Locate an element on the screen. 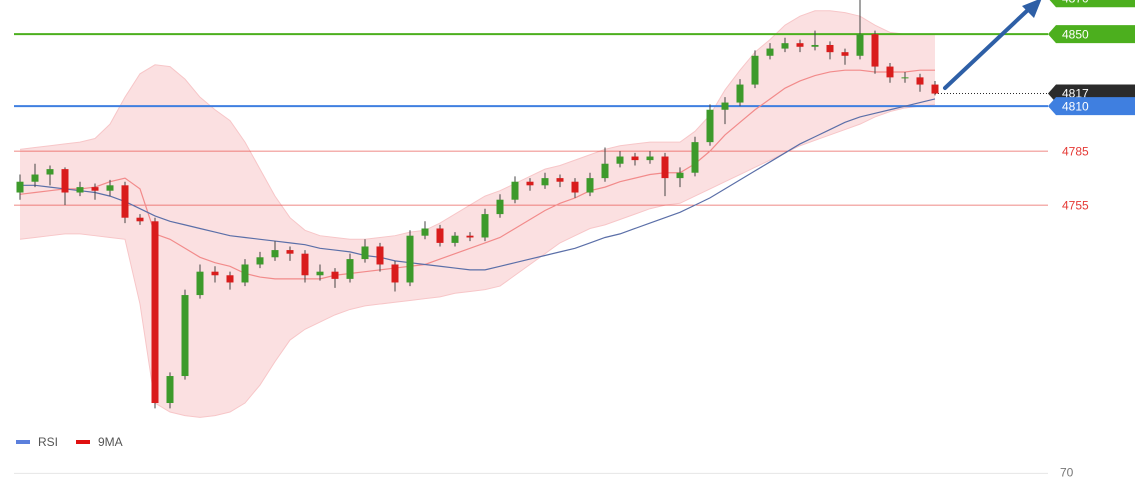  level-label: 4810 is located at coordinates (1075, 106).